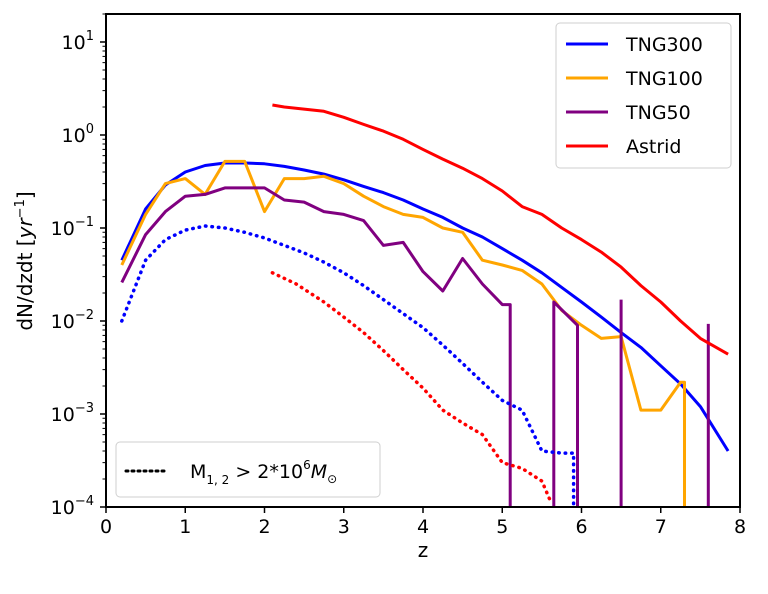  Describe the element at coordinates (78, 134) in the screenshot. I see `y-tick-label: 10⁰` at that location.